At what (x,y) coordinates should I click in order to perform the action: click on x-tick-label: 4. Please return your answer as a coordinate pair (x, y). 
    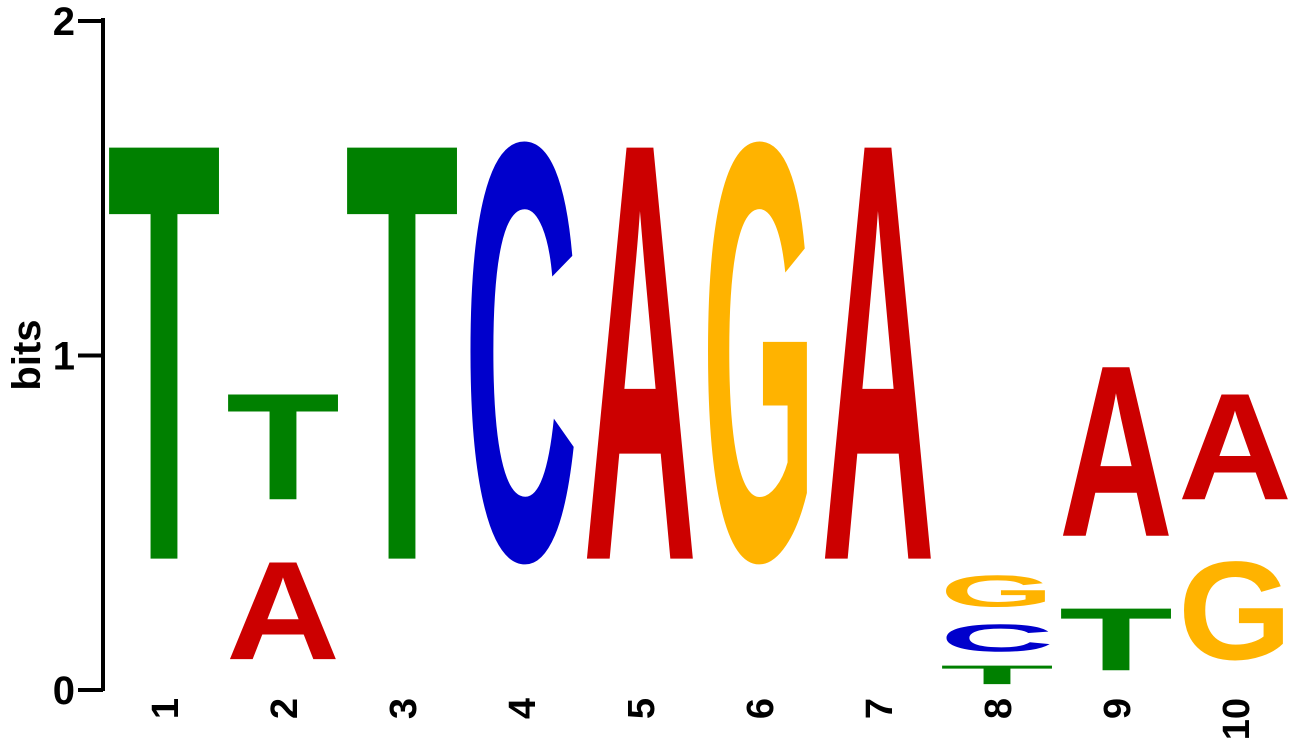
    Looking at the image, I should click on (523, 708).